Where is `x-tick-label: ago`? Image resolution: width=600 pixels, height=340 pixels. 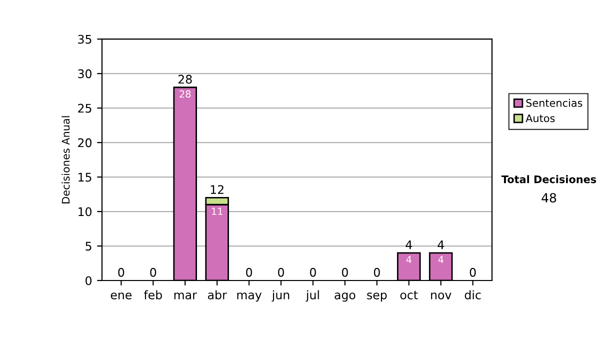
x-tick-label: ago is located at coordinates (345, 297).